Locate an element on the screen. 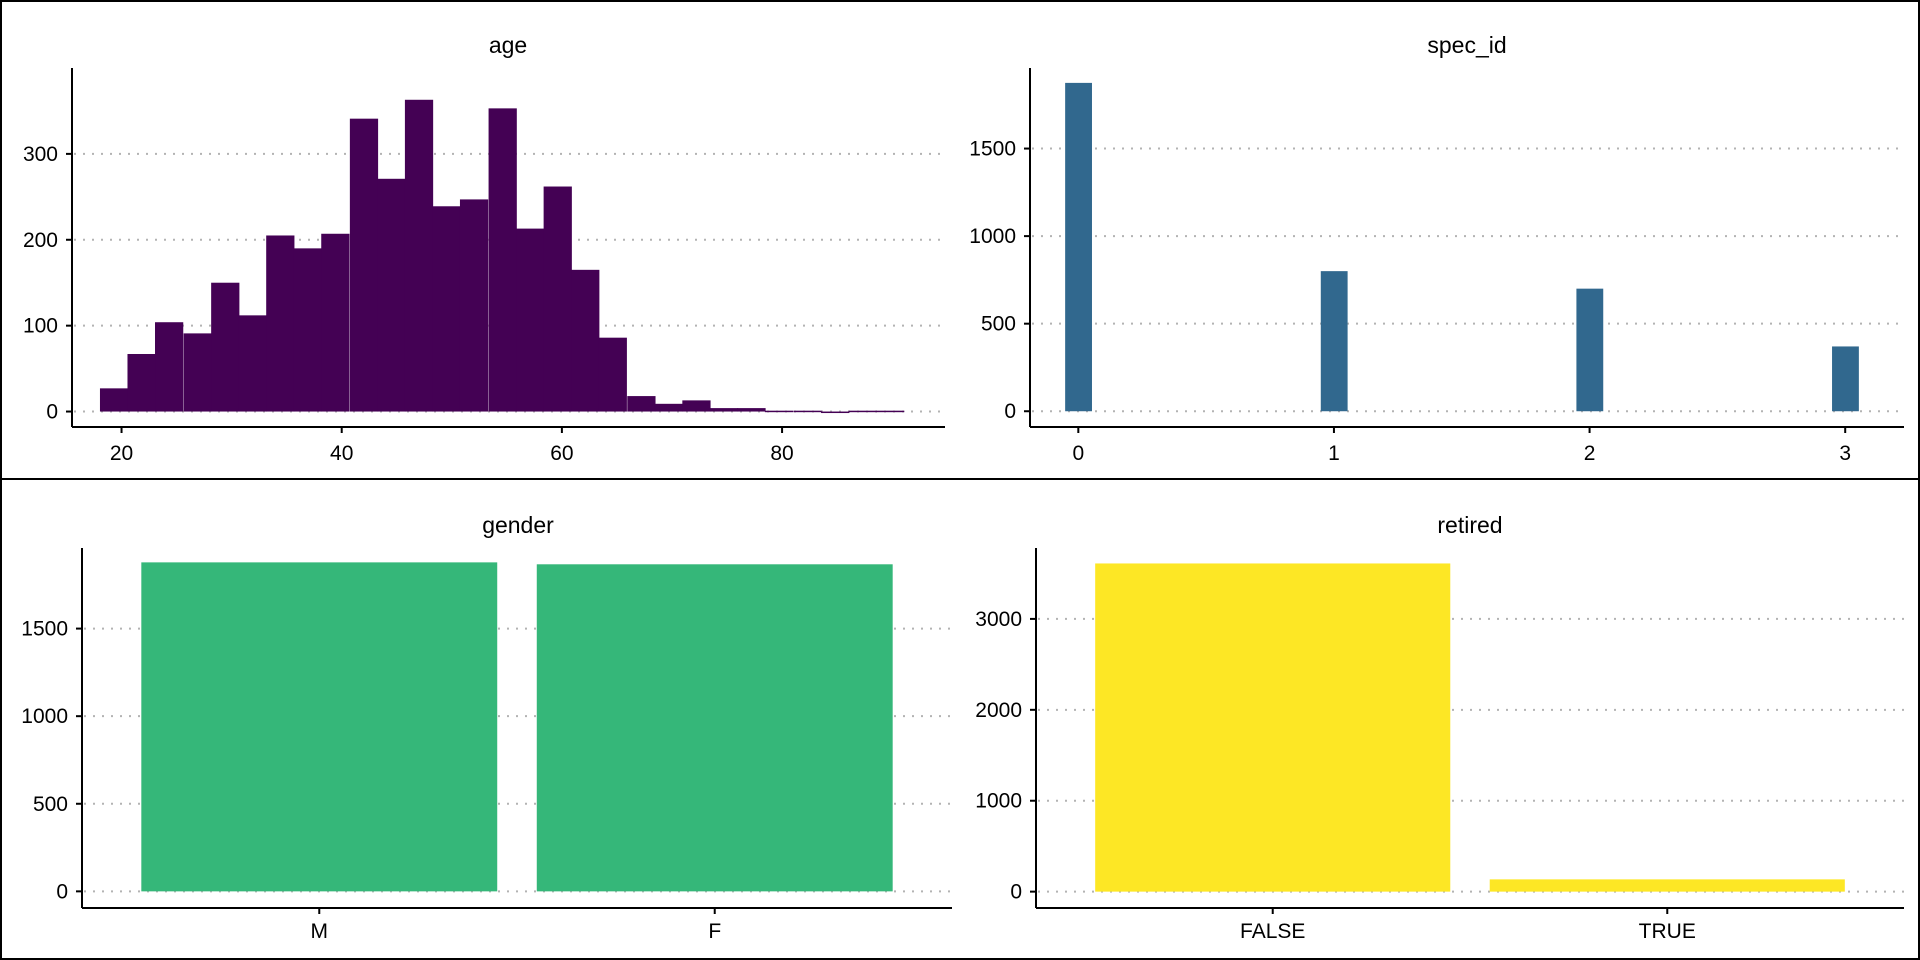 The height and width of the screenshot is (960, 1920). x-tick-label: 0 is located at coordinates (1078, 453).